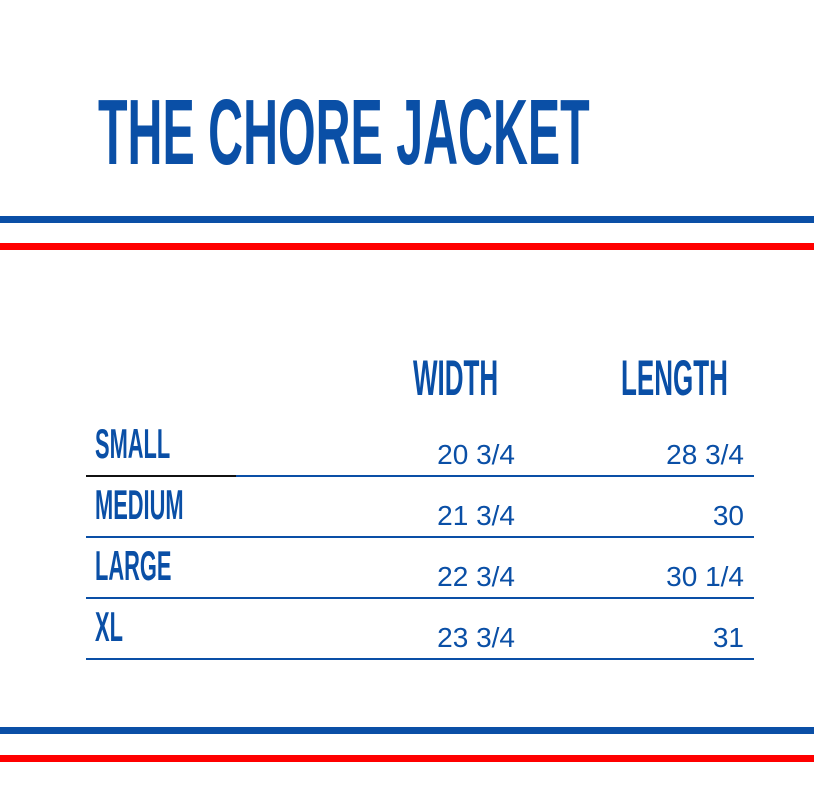 The image size is (814, 795). I want to click on row-divider-black-segment, so click(161, 476).